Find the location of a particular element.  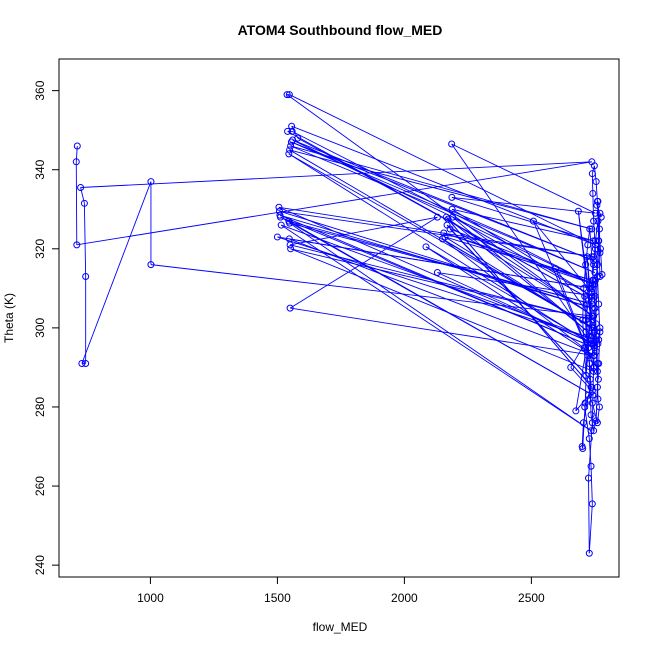

x-axis: 1000 1500 2000 2500 is located at coordinates (341, 590).